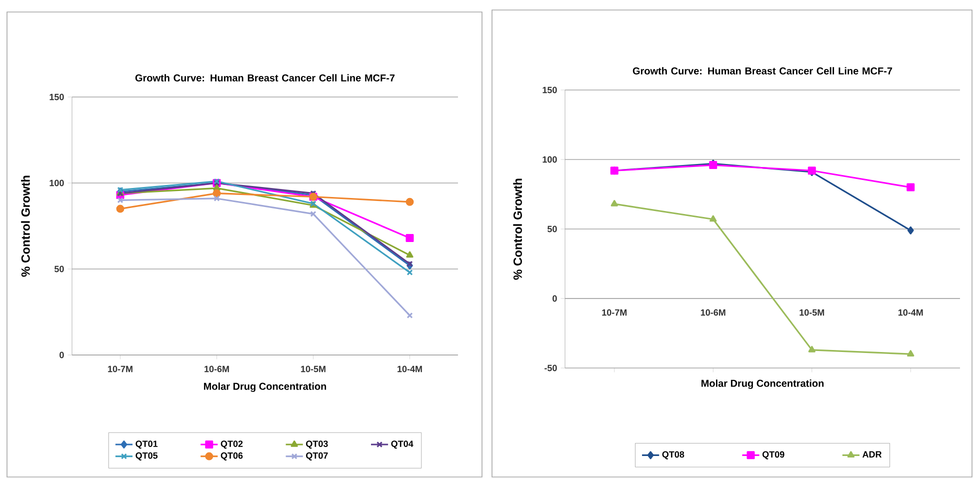  Describe the element at coordinates (317, 456) in the screenshot. I see `legend-label: QT07` at that location.